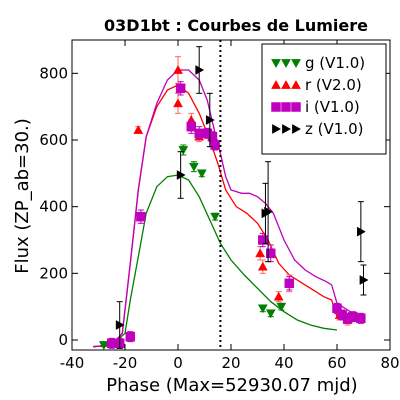 The image size is (400, 400). I want to click on chart-title: 03D1bt : Courbes de Lumiere, so click(236, 25).